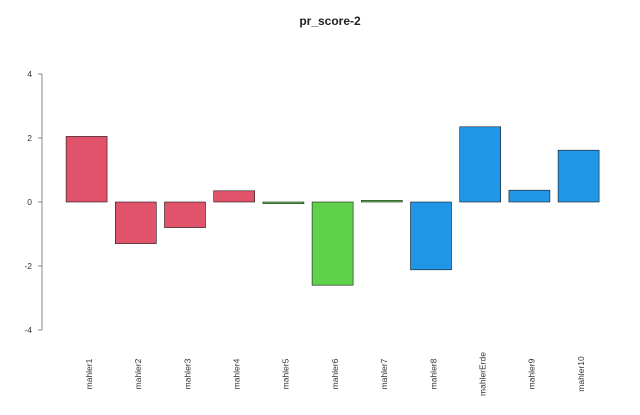  What do you see at coordinates (29, 202) in the screenshot?
I see `y-tick-label: 0` at bounding box center [29, 202].